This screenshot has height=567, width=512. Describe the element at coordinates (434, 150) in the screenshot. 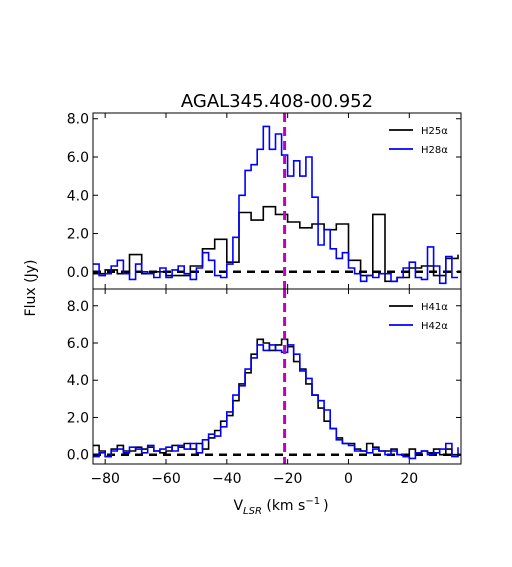

I see `legend-label: H28α` at that location.